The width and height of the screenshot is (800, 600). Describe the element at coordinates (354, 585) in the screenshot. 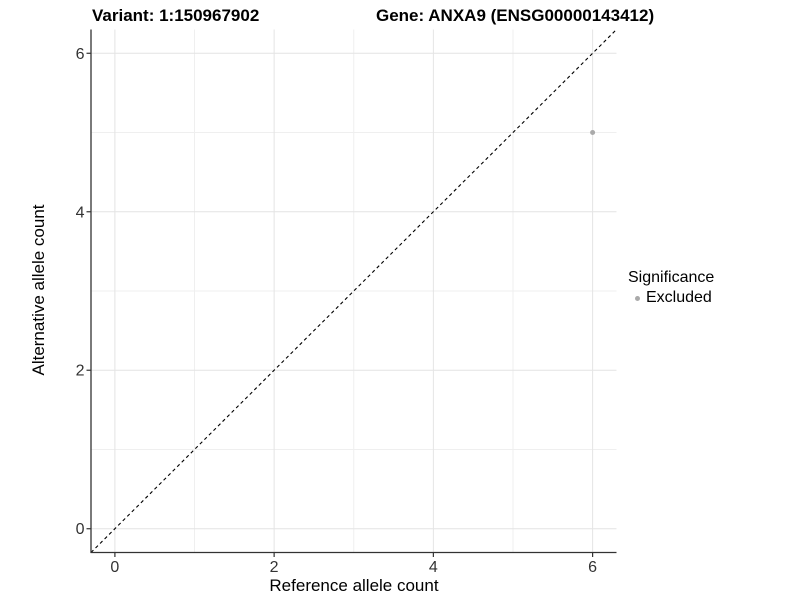

I see `x-axis-label: Reference allele count` at that location.